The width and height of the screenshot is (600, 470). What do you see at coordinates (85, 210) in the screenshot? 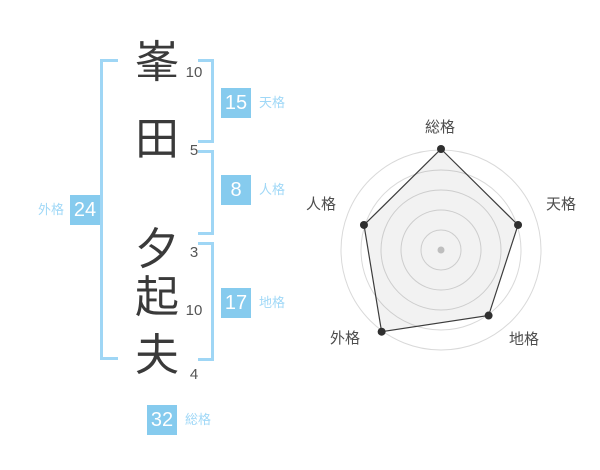
I see `gaikaku-value-box: 24` at bounding box center [85, 210].